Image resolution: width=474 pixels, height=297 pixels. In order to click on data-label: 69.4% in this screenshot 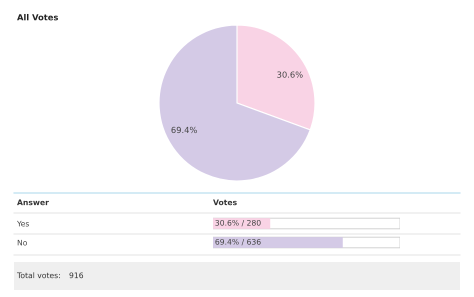, I will do `click(184, 130)`.